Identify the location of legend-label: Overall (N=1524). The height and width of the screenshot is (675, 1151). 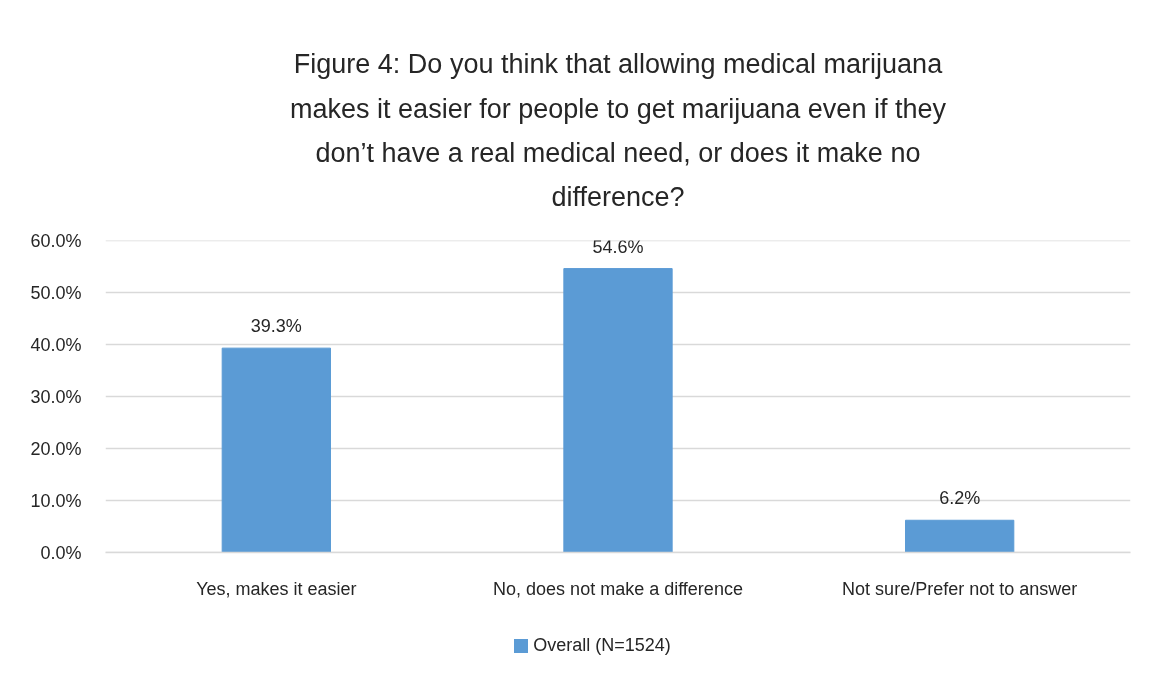
(602, 646).